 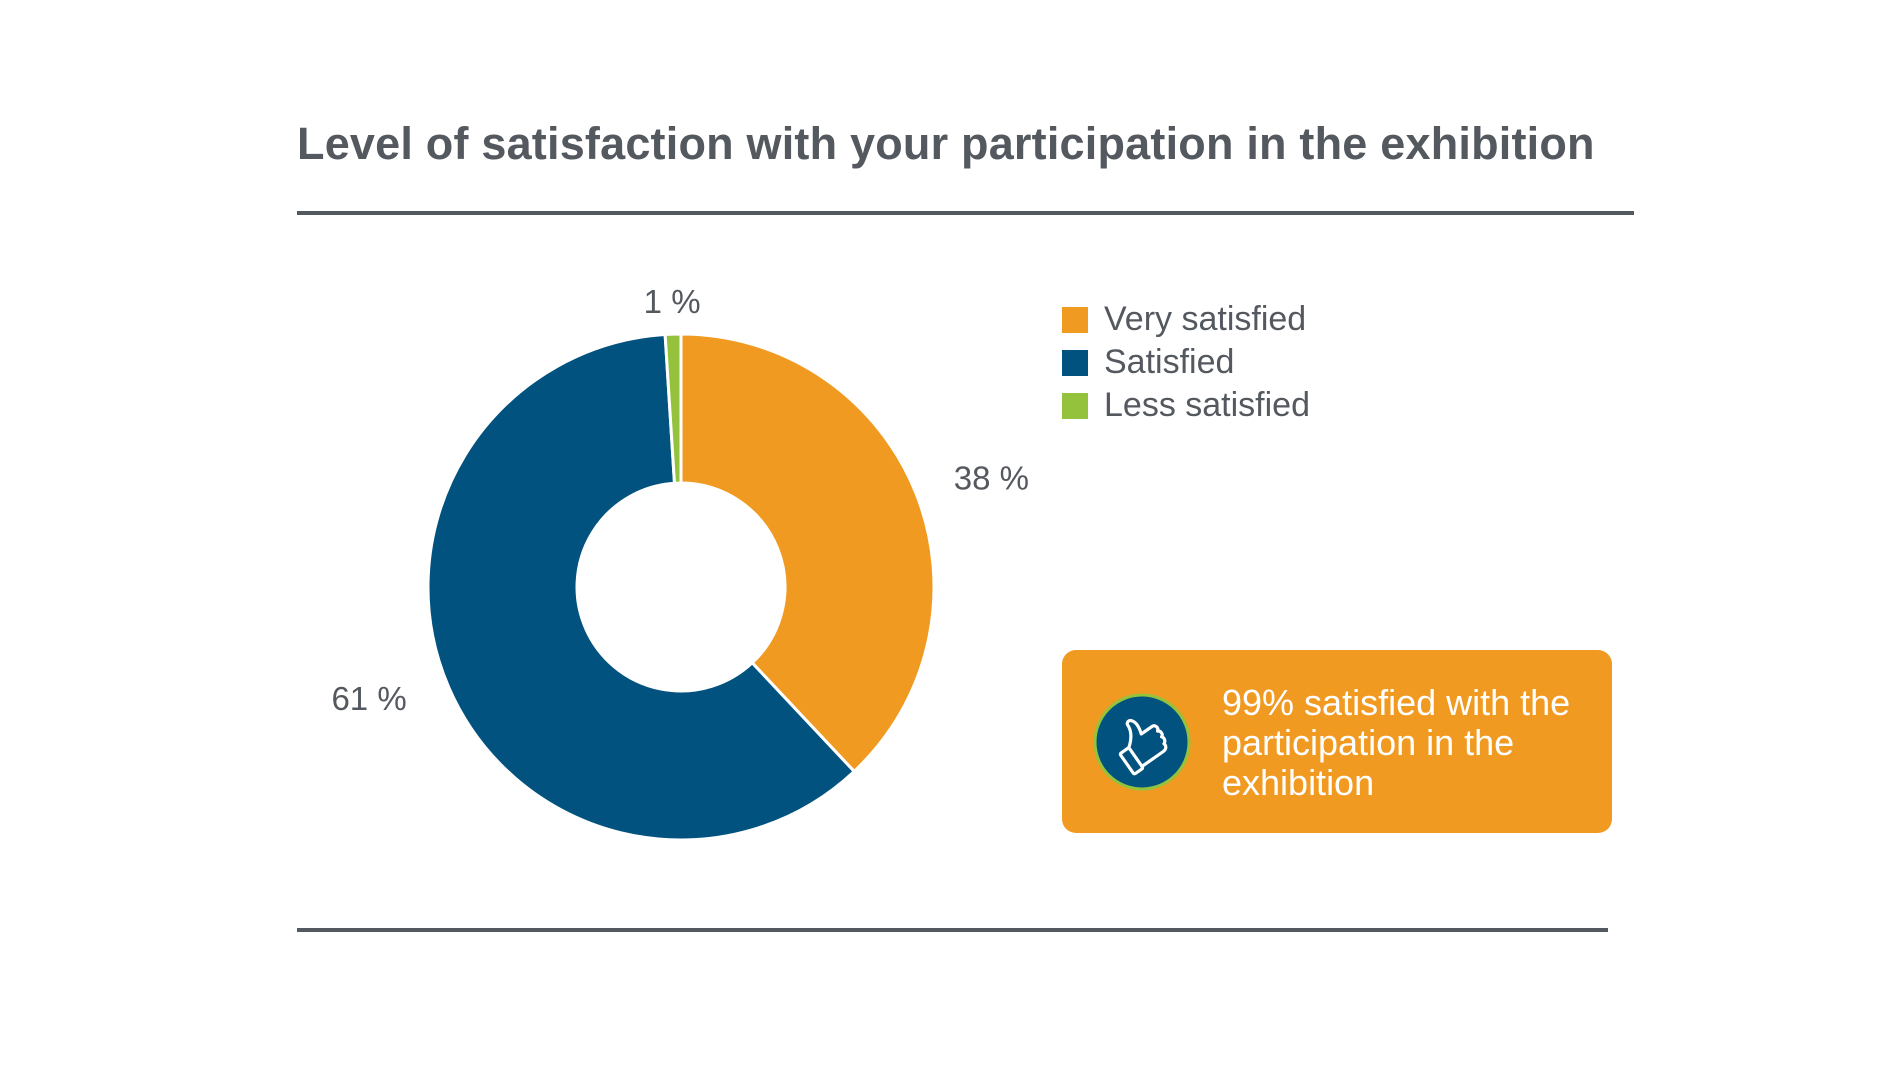 I want to click on legend-item-less-satisfied: Less satisfied, so click(x=1186, y=405).